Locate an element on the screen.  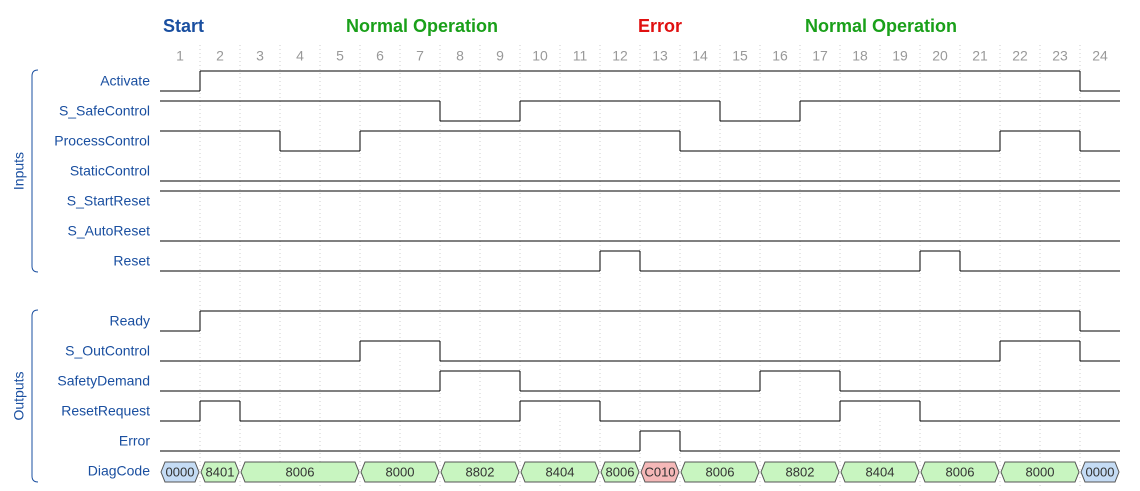
step-number: 1 is located at coordinates (180, 56).